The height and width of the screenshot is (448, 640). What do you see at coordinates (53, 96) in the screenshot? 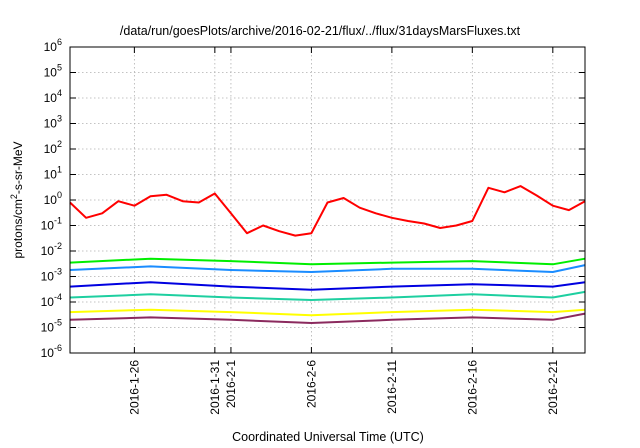
I see `y-tick-label: 10⁴` at bounding box center [53, 96].